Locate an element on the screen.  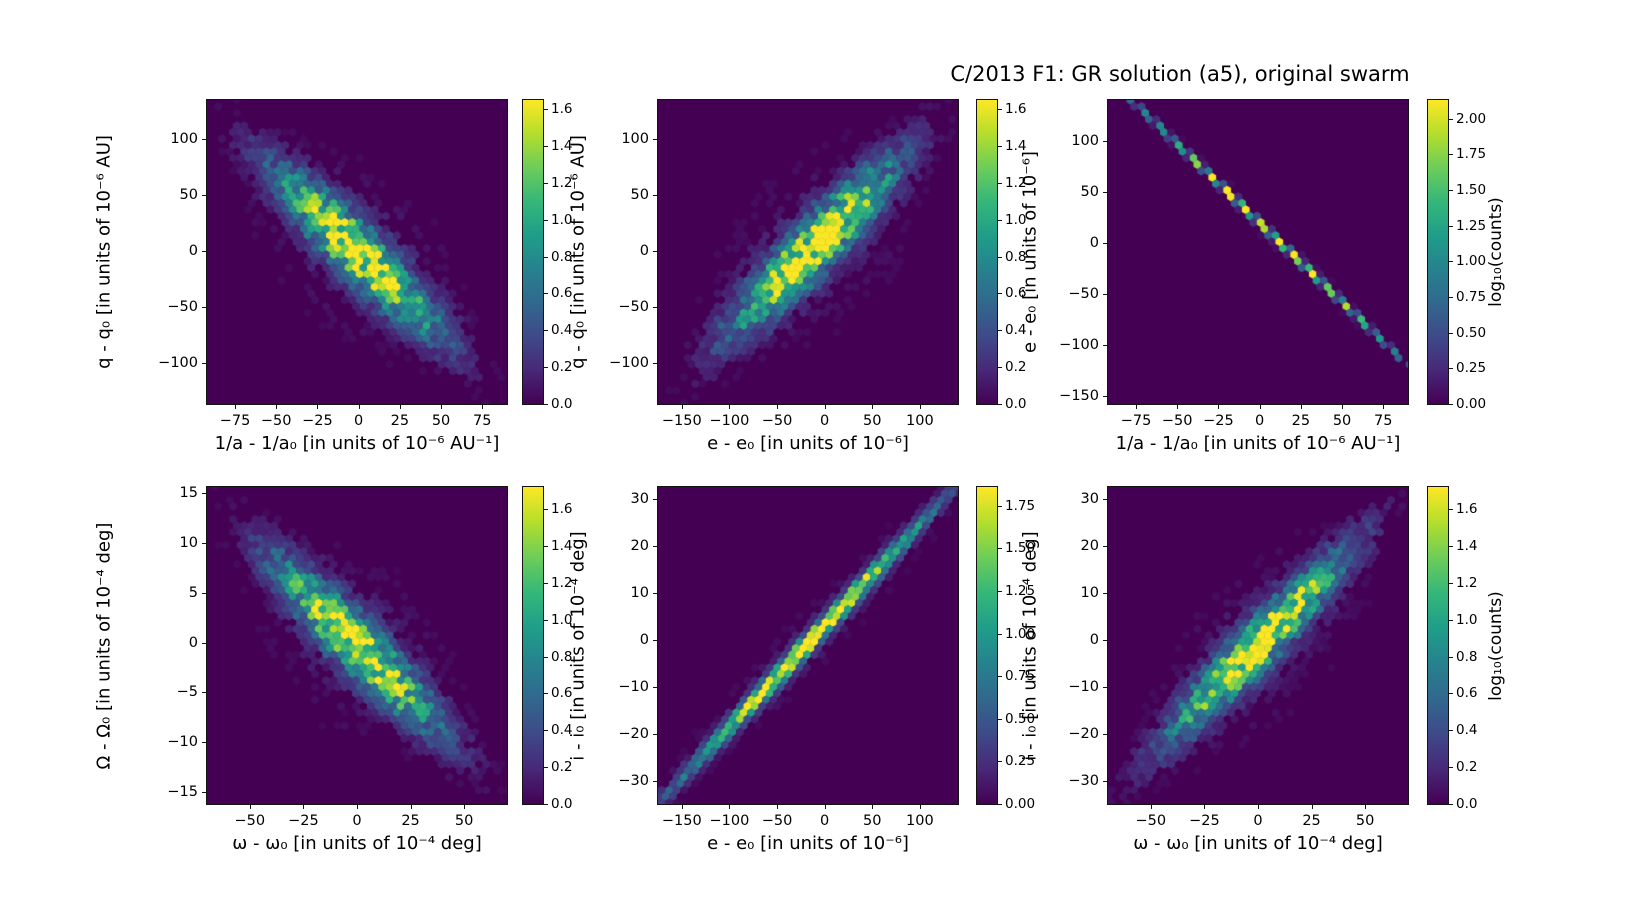
panel-2-colorbar-tick-label: 0.0 is located at coordinates (1016, 404).